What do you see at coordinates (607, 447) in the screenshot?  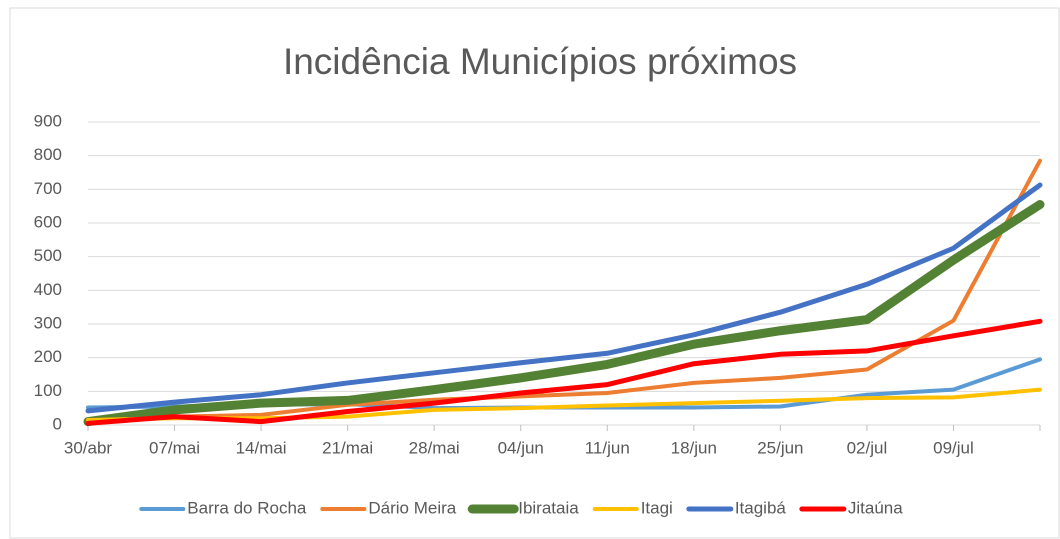 I see `x-tick-label: 11/jun` at bounding box center [607, 447].